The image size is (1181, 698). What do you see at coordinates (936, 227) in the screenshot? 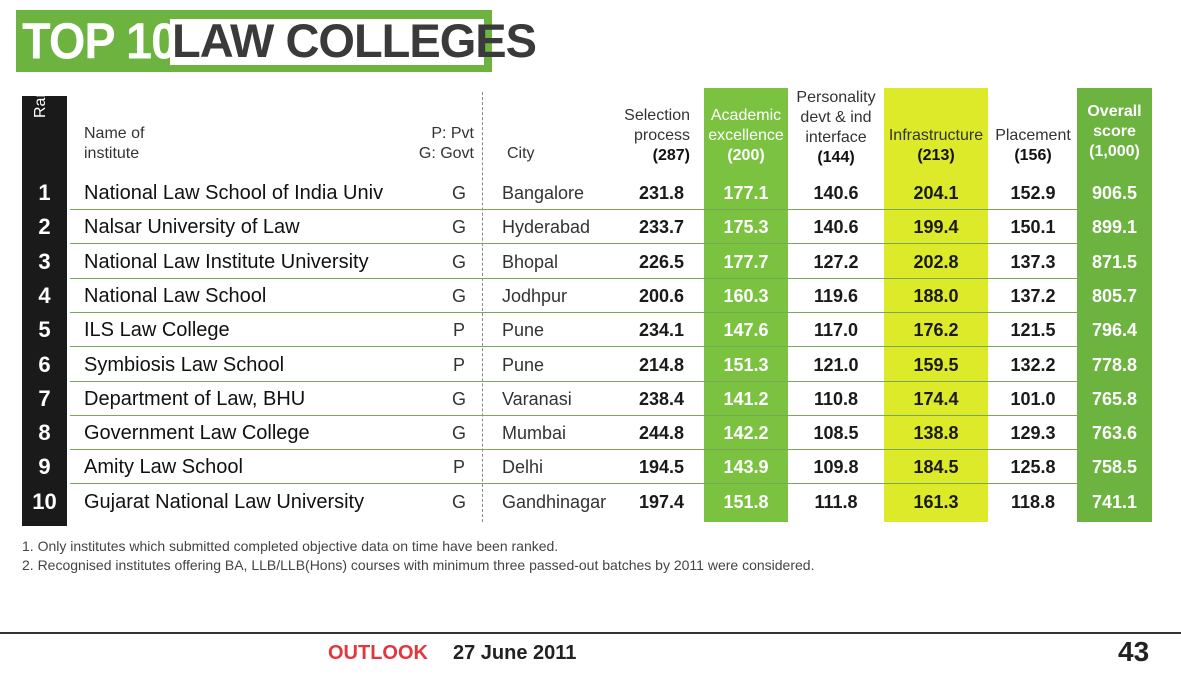
I see `cell-infrastructure: 199.4` at bounding box center [936, 227].